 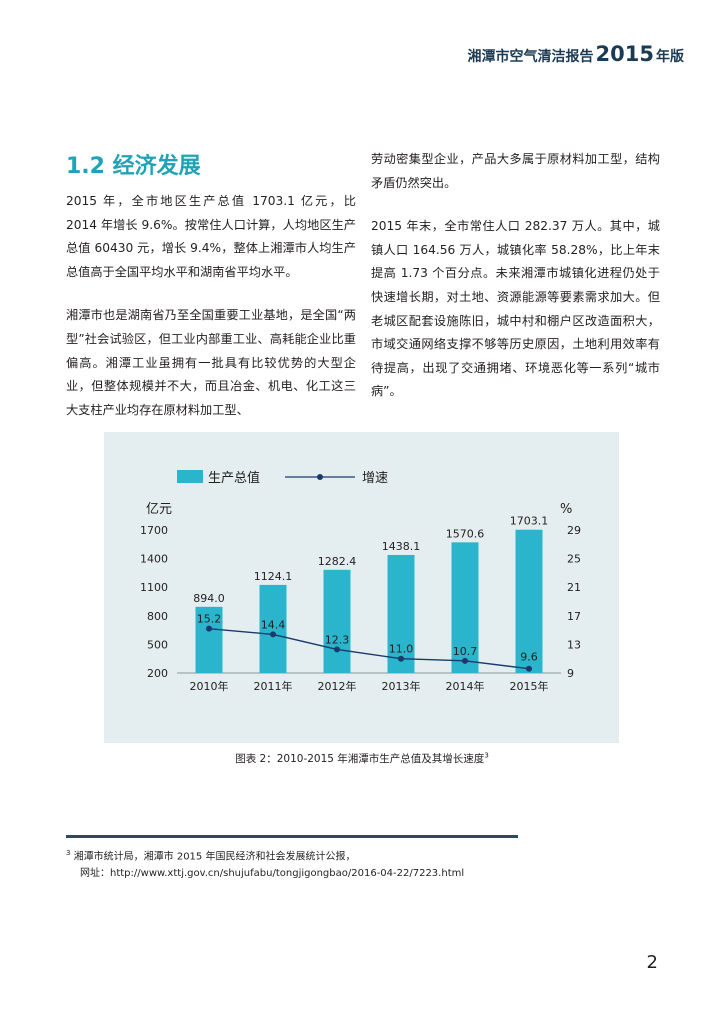 What do you see at coordinates (337, 621) in the screenshot?
I see `bar-2012年` at bounding box center [337, 621].